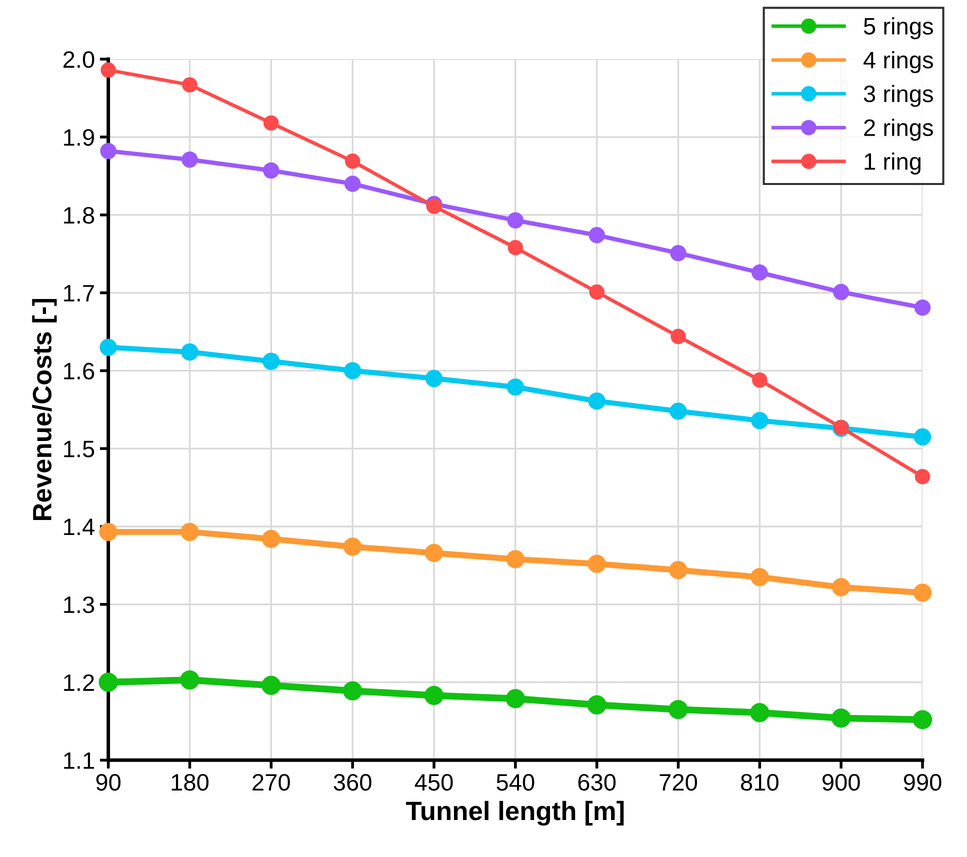 The width and height of the screenshot is (967, 857). Describe the element at coordinates (923, 782) in the screenshot. I see `x-tick-label: 990` at that location.